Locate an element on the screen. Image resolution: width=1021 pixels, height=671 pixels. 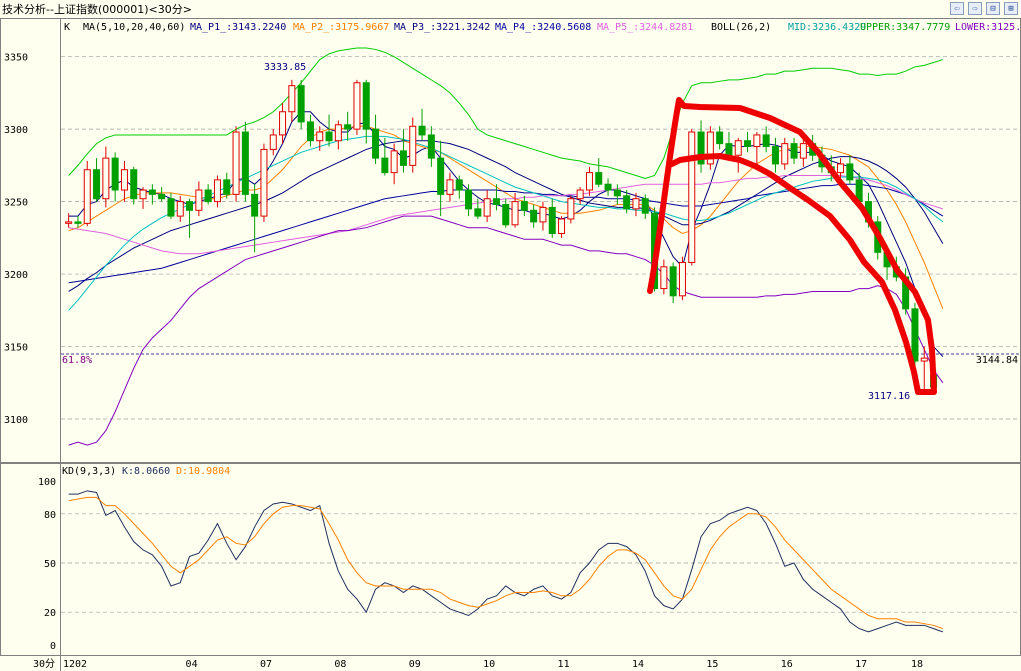
low-price-label: 3117.16 is located at coordinates (889, 396).